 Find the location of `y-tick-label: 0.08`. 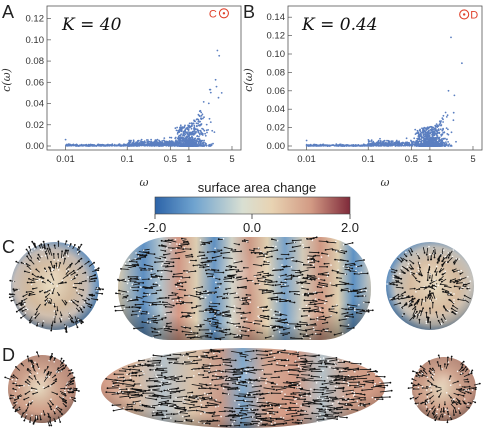

y-tick-label: 0.08 is located at coordinates (35, 61).